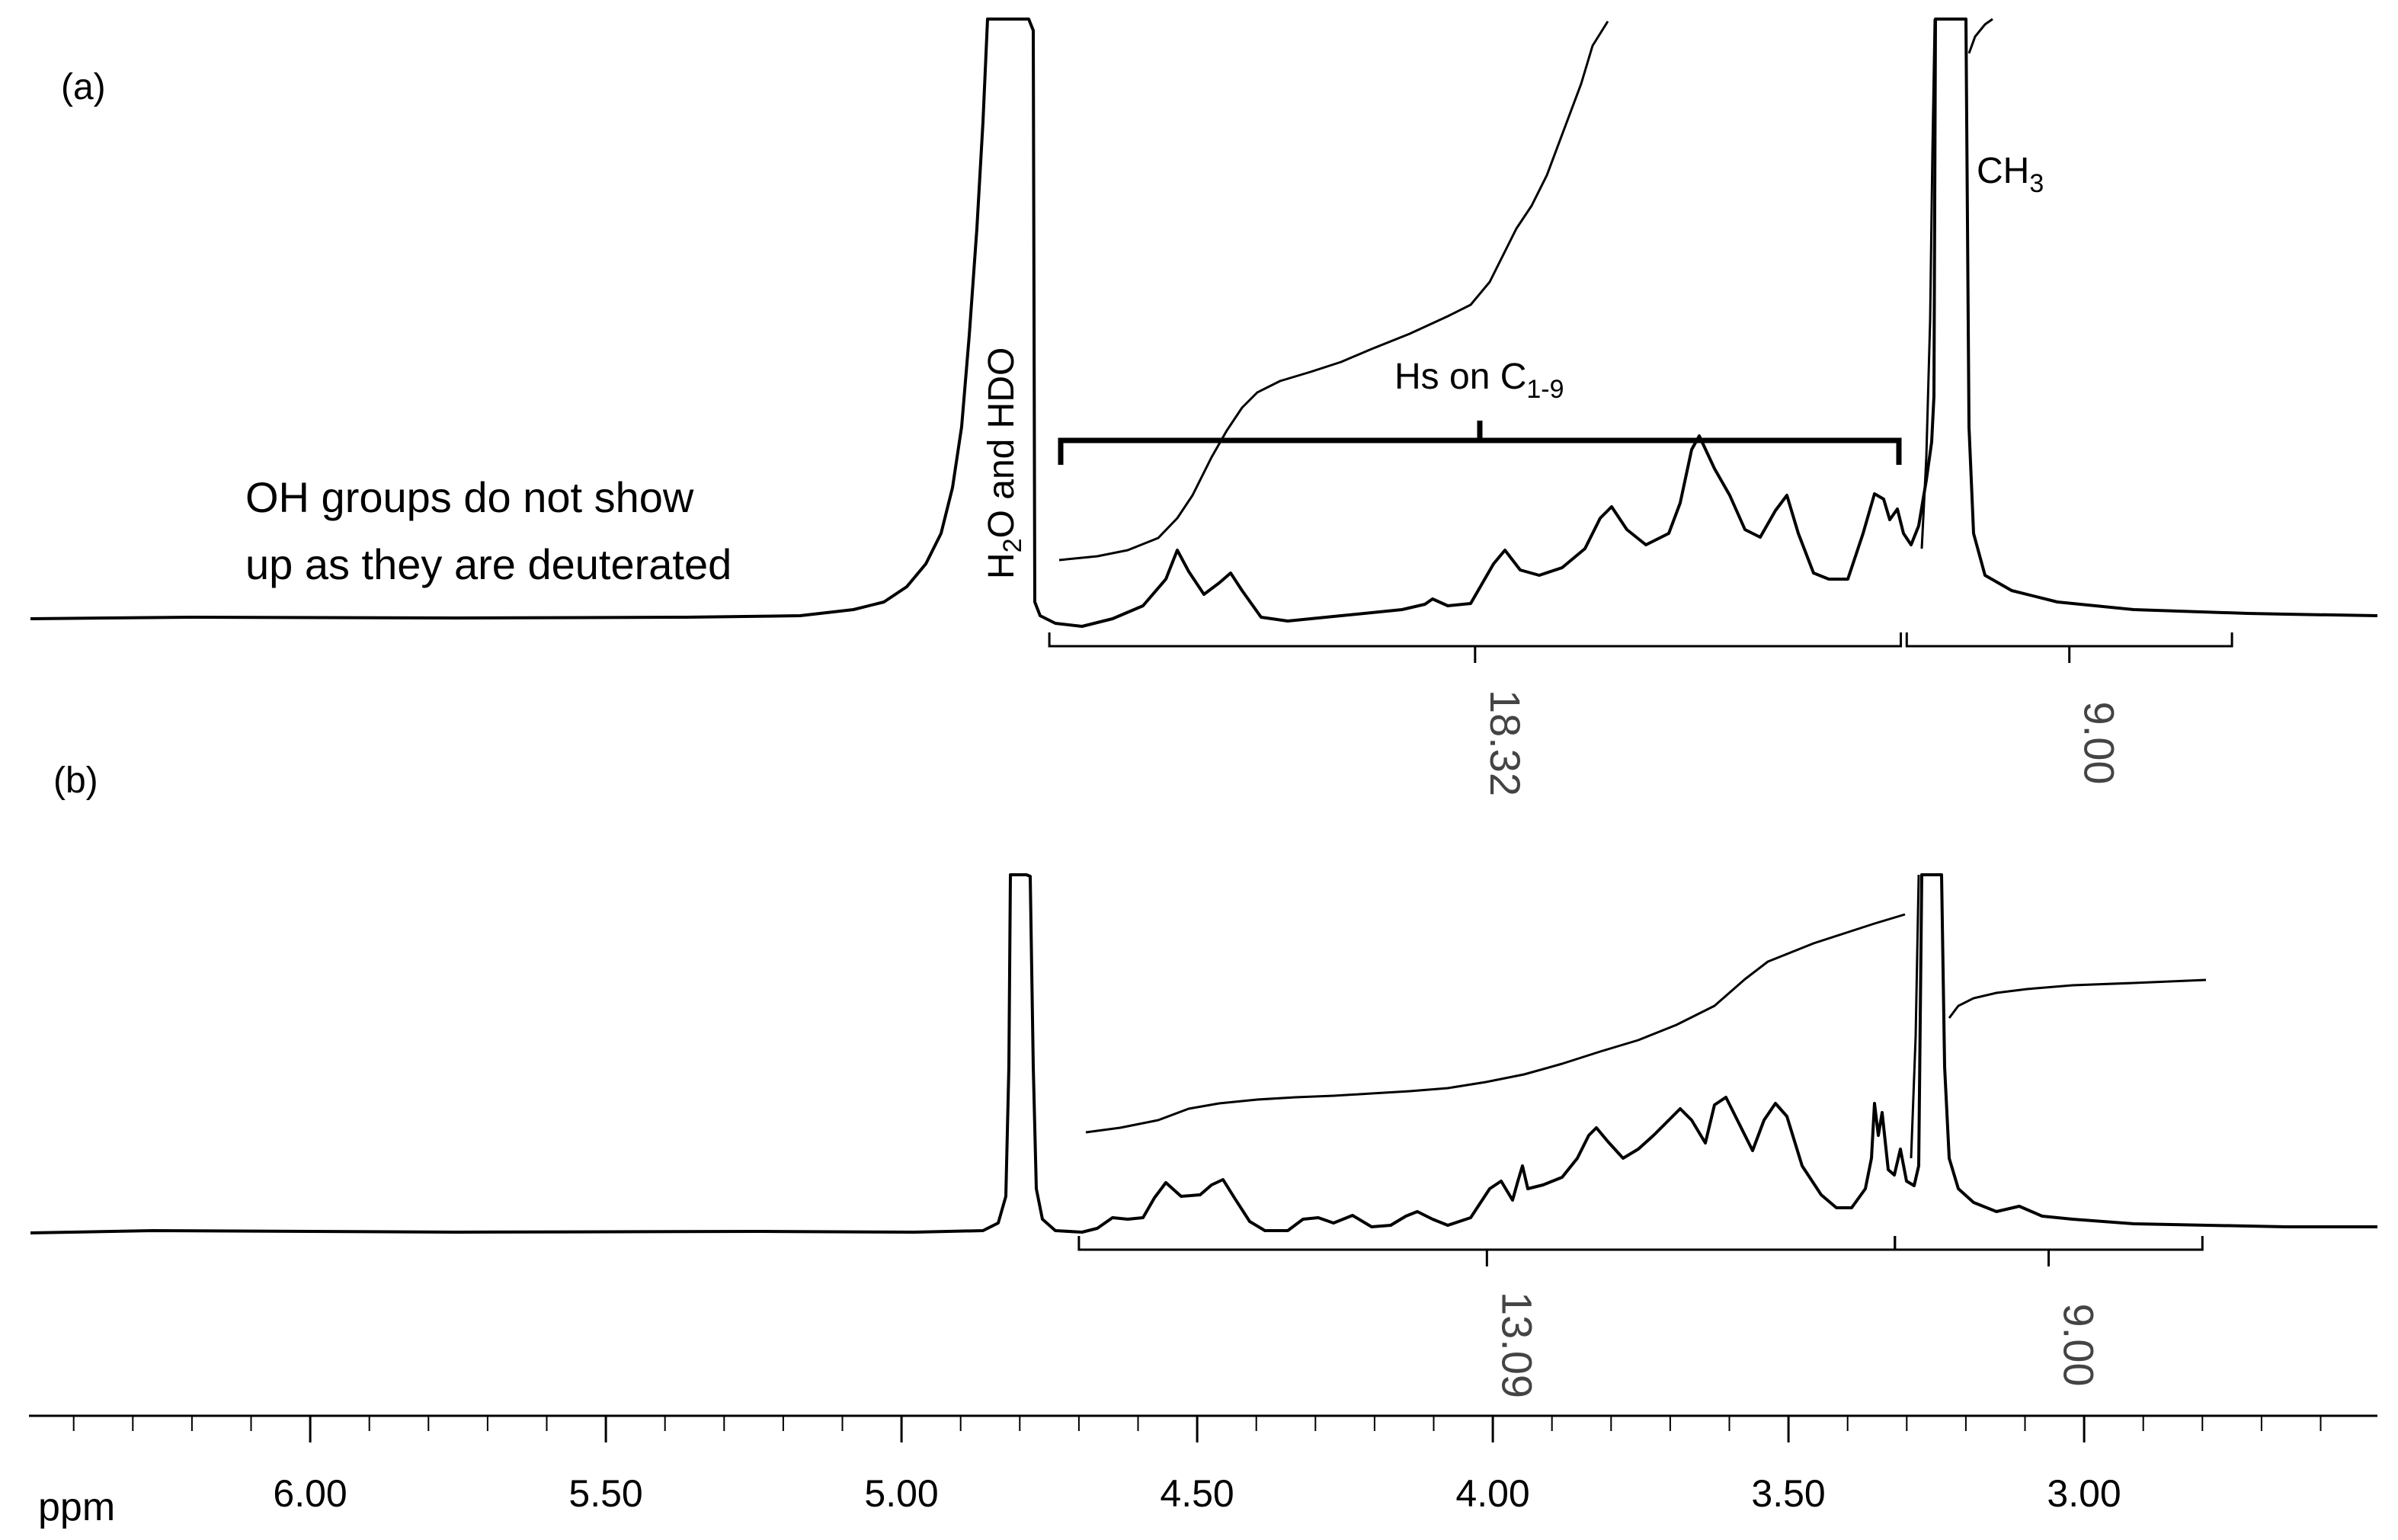 Image resolution: width=2398 pixels, height=1540 pixels. I want to click on integral-curve-a-methyl, so click(1980, 36).